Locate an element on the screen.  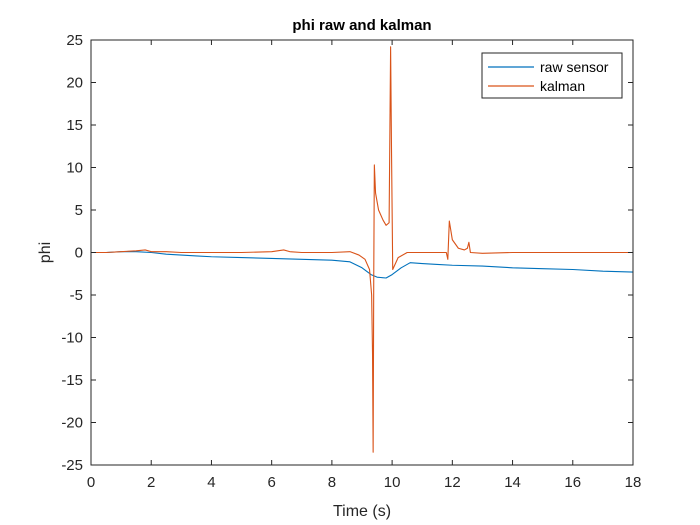
x-tick-label: 18 is located at coordinates (633, 482).